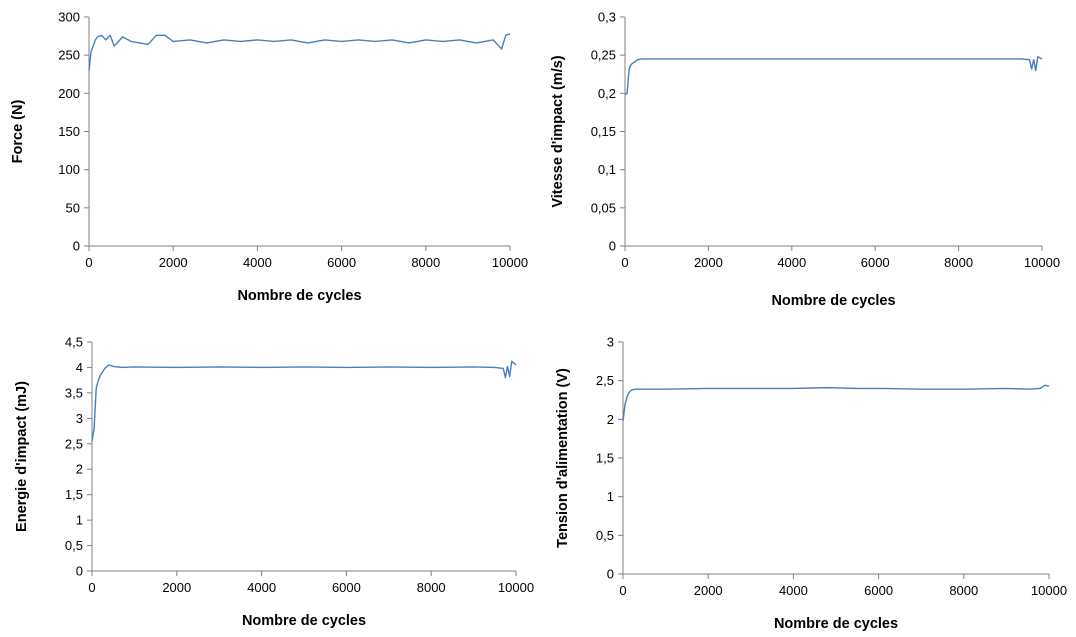 This screenshot has width=1076, height=637. I want to click on y-tick-label: 4, so click(79, 367).